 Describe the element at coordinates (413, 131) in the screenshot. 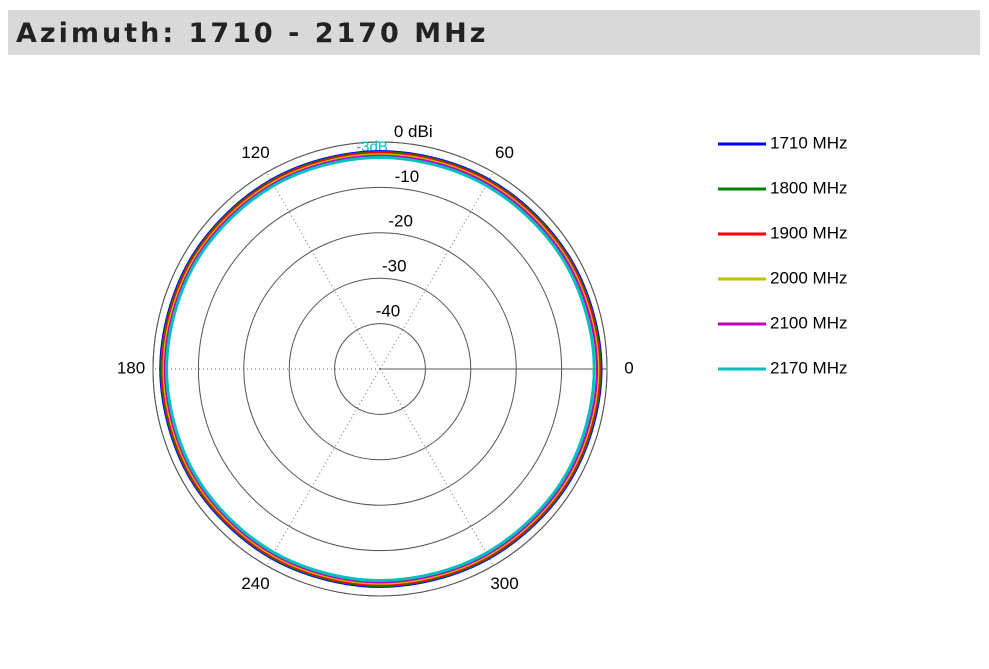

I see `r-tick-label: 0 dBi` at that location.